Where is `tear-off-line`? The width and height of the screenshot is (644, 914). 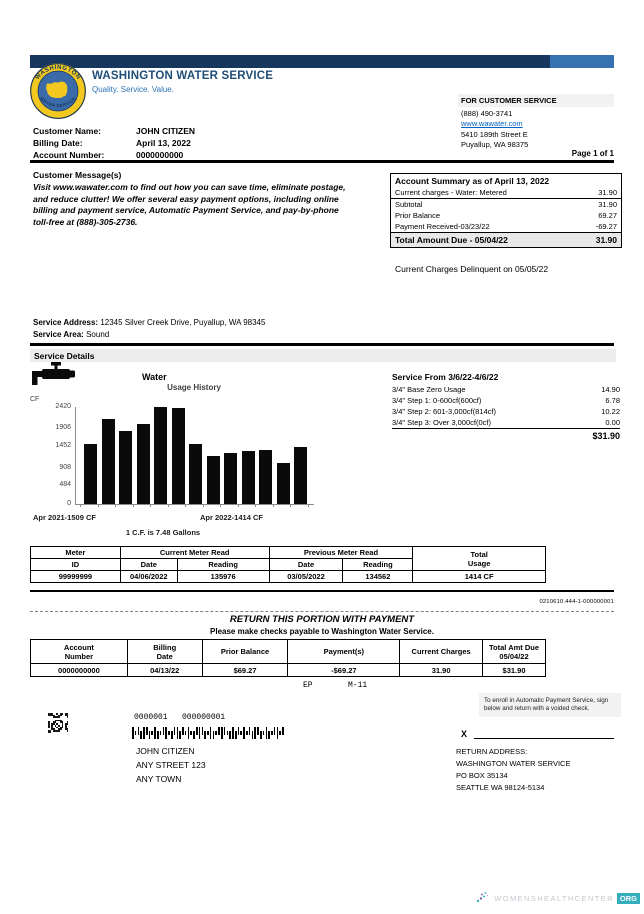
tear-off-line is located at coordinates (322, 611).